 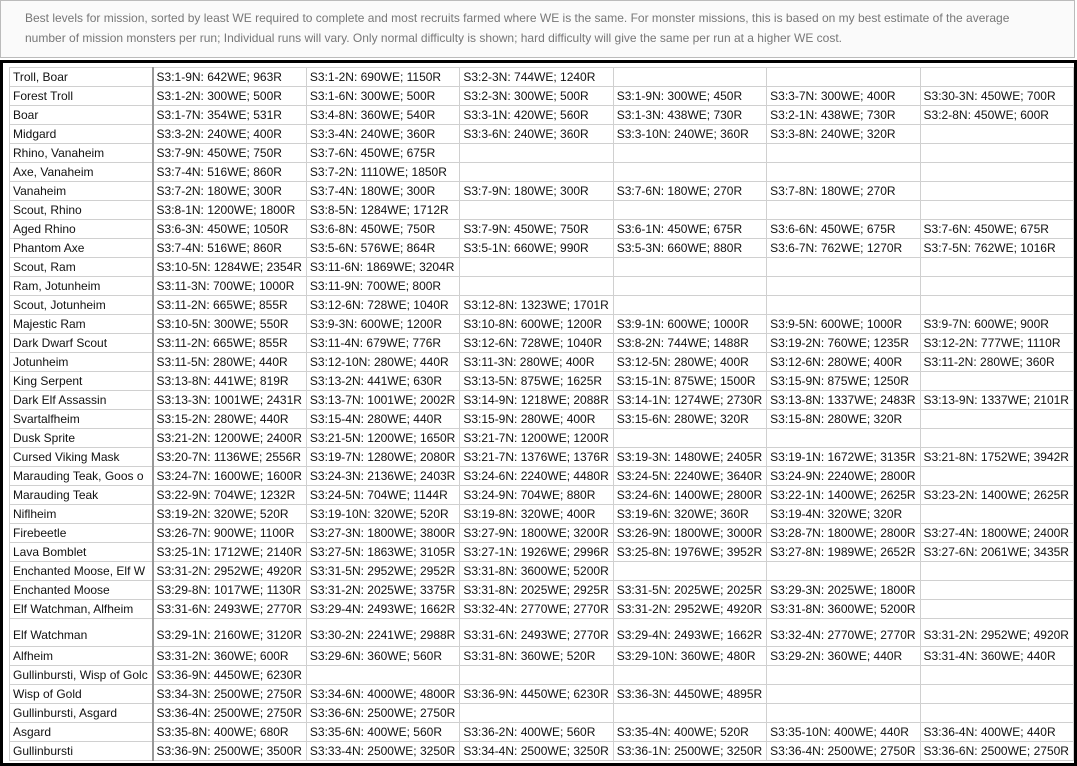 What do you see at coordinates (690, 476) in the screenshot?
I see `level-cell: S3:24-5N: 2240WE; 3640R` at bounding box center [690, 476].